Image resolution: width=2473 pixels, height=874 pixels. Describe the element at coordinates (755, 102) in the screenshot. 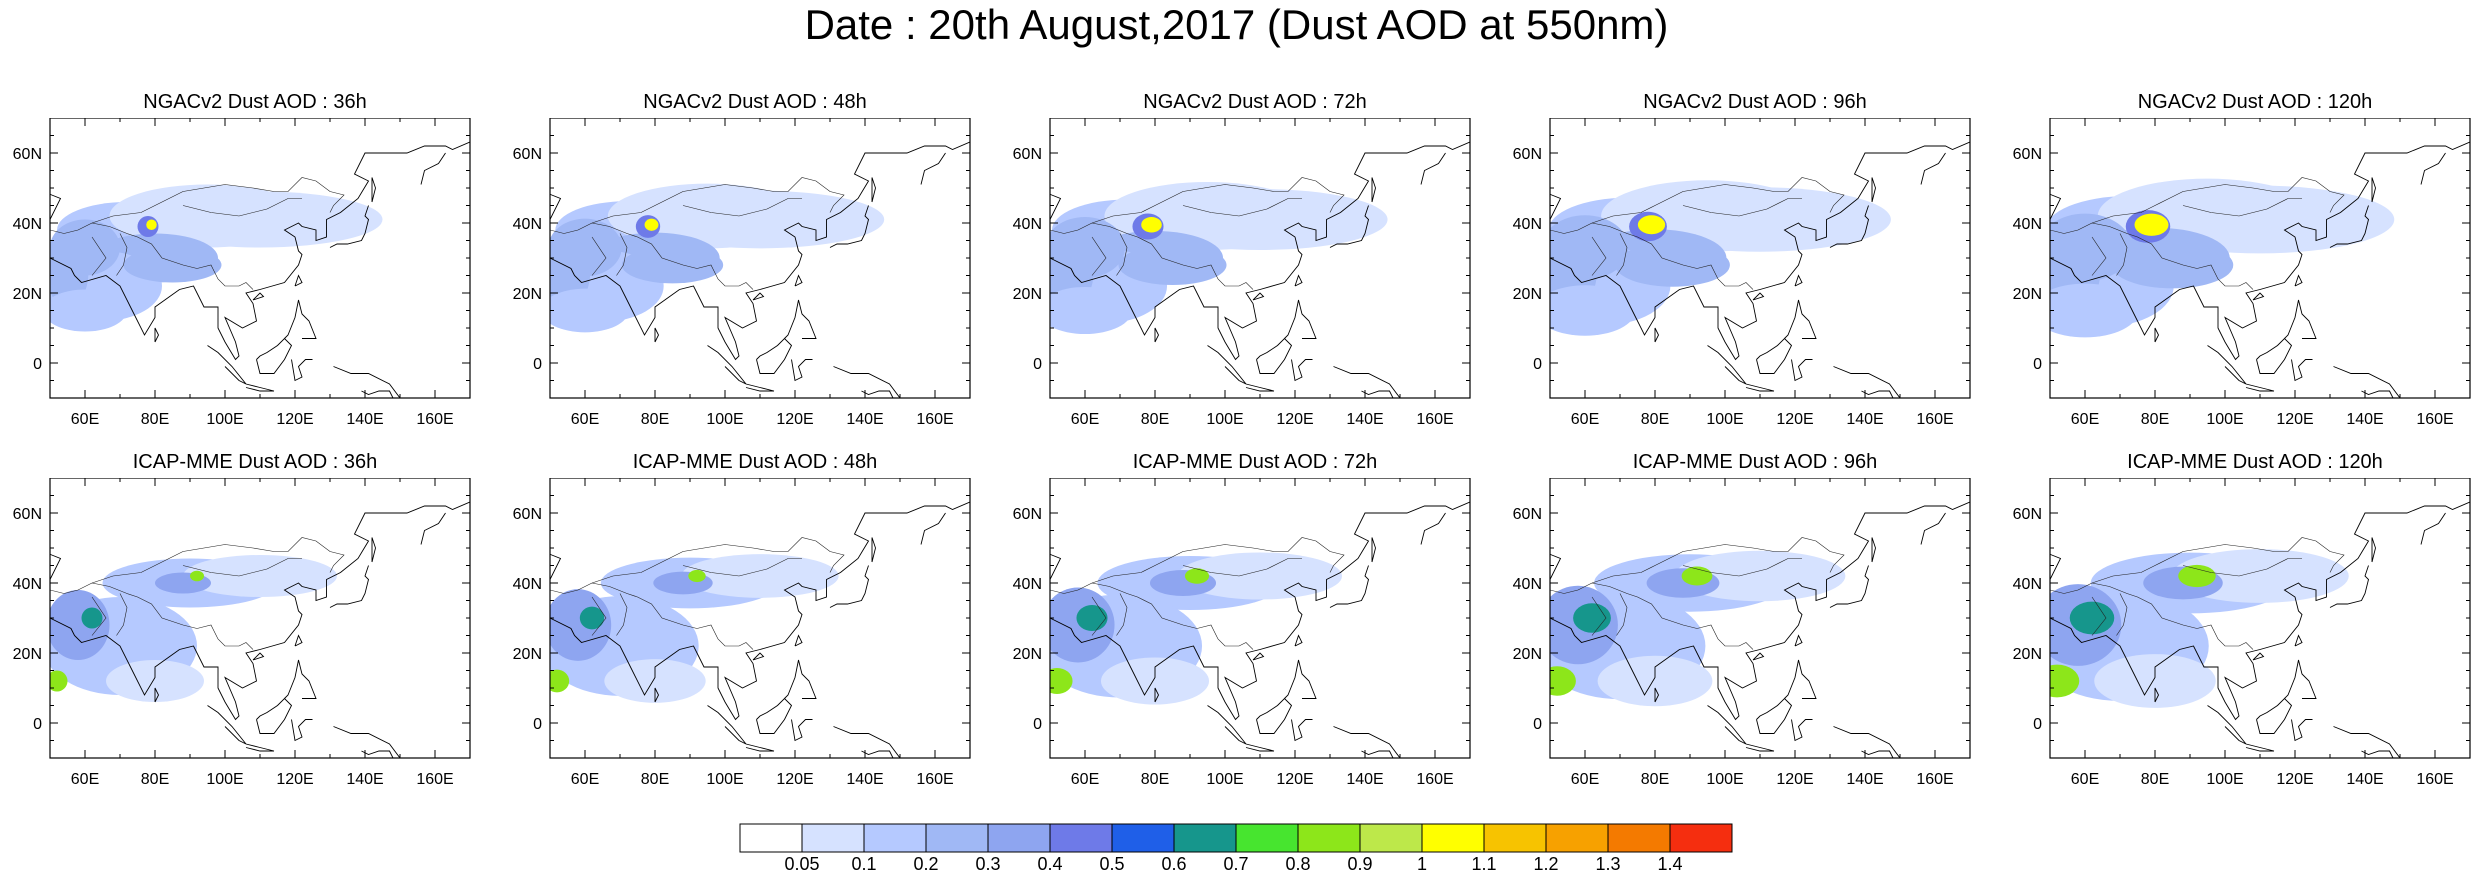

I see `panel-title: NGACv2 Dust AOD : 48h` at that location.